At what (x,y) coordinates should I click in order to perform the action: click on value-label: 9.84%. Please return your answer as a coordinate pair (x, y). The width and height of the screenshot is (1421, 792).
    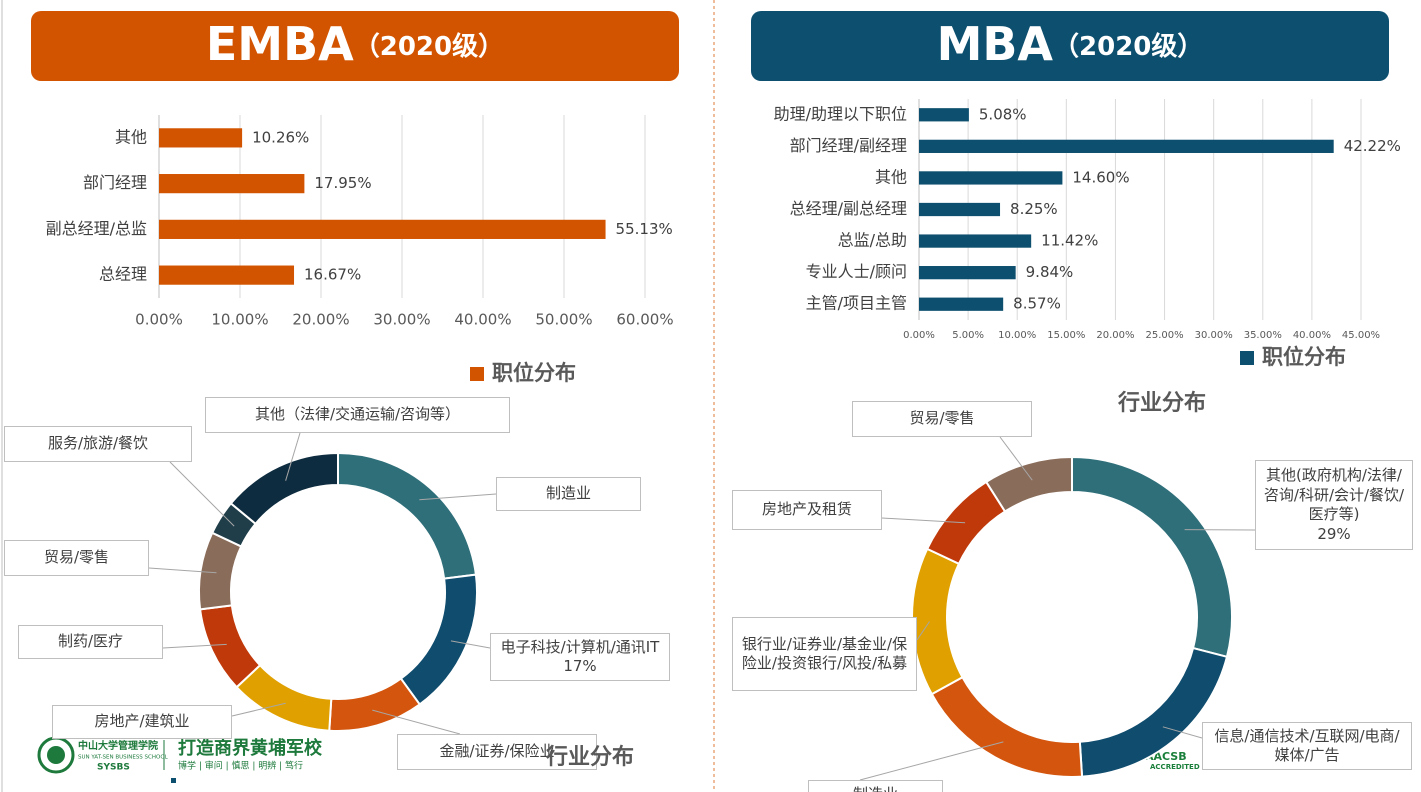
    Looking at the image, I should click on (1050, 272).